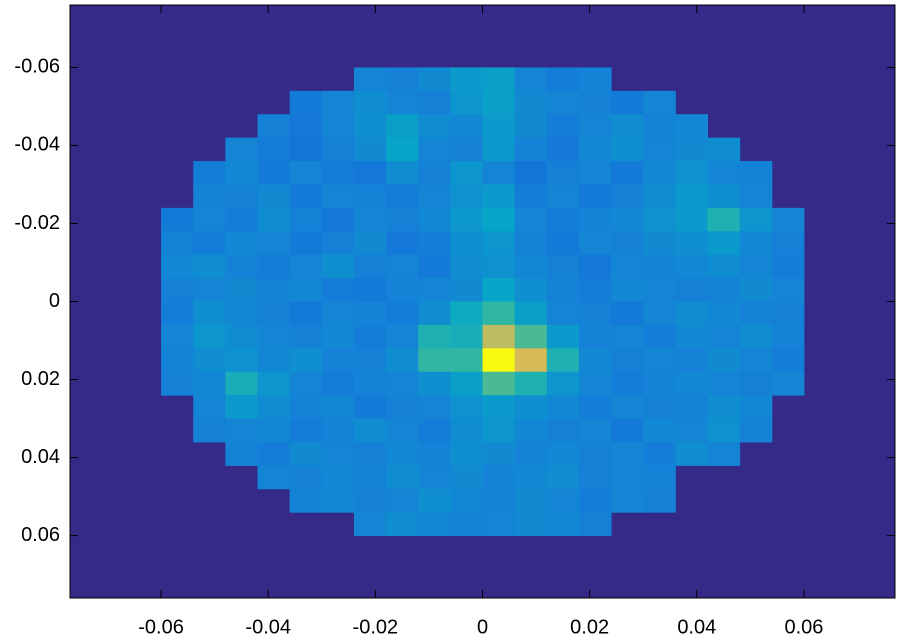 This screenshot has height=640, width=900. What do you see at coordinates (54, 301) in the screenshot?
I see `y-tick-label: 0` at bounding box center [54, 301].